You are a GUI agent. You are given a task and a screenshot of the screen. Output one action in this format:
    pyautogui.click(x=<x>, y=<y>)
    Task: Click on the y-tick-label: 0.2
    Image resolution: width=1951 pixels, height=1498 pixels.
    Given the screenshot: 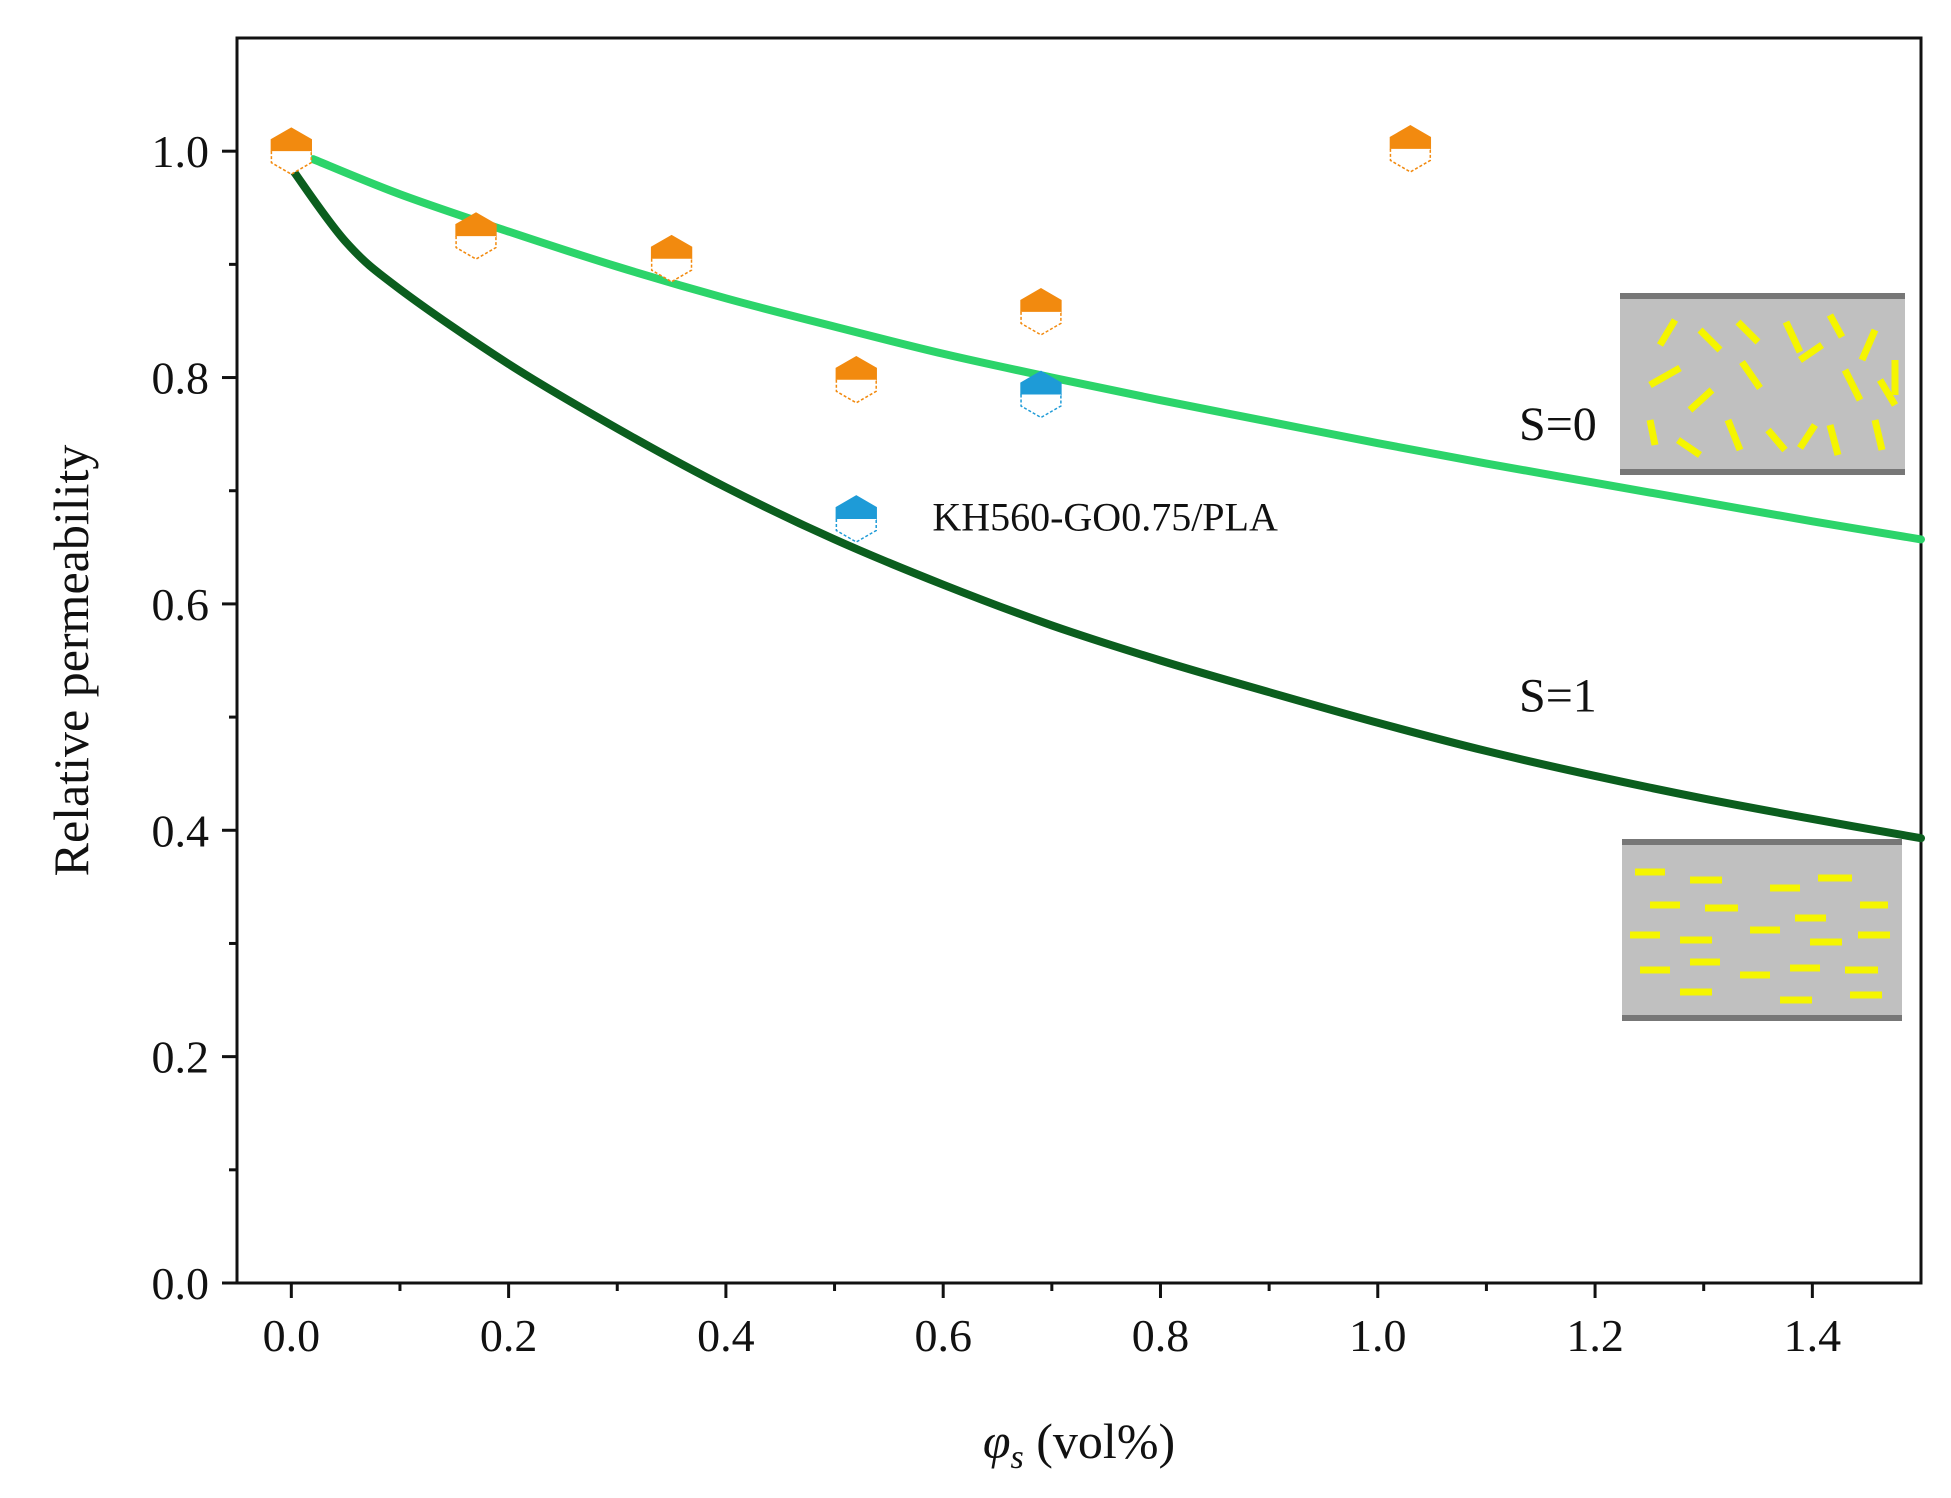 What is the action you would take?
    pyautogui.click(x=181, y=1057)
    